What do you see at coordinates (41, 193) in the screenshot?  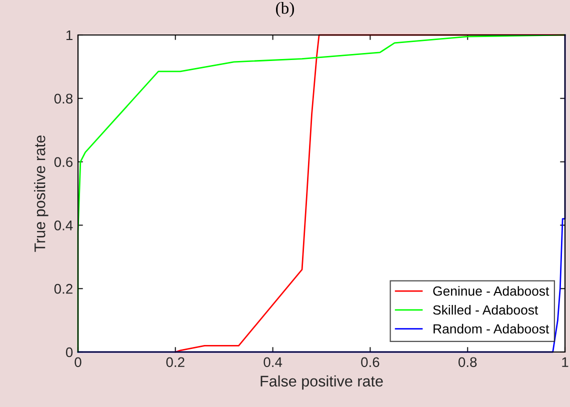 I see `y-axis-title: True positive rate` at bounding box center [41, 193].